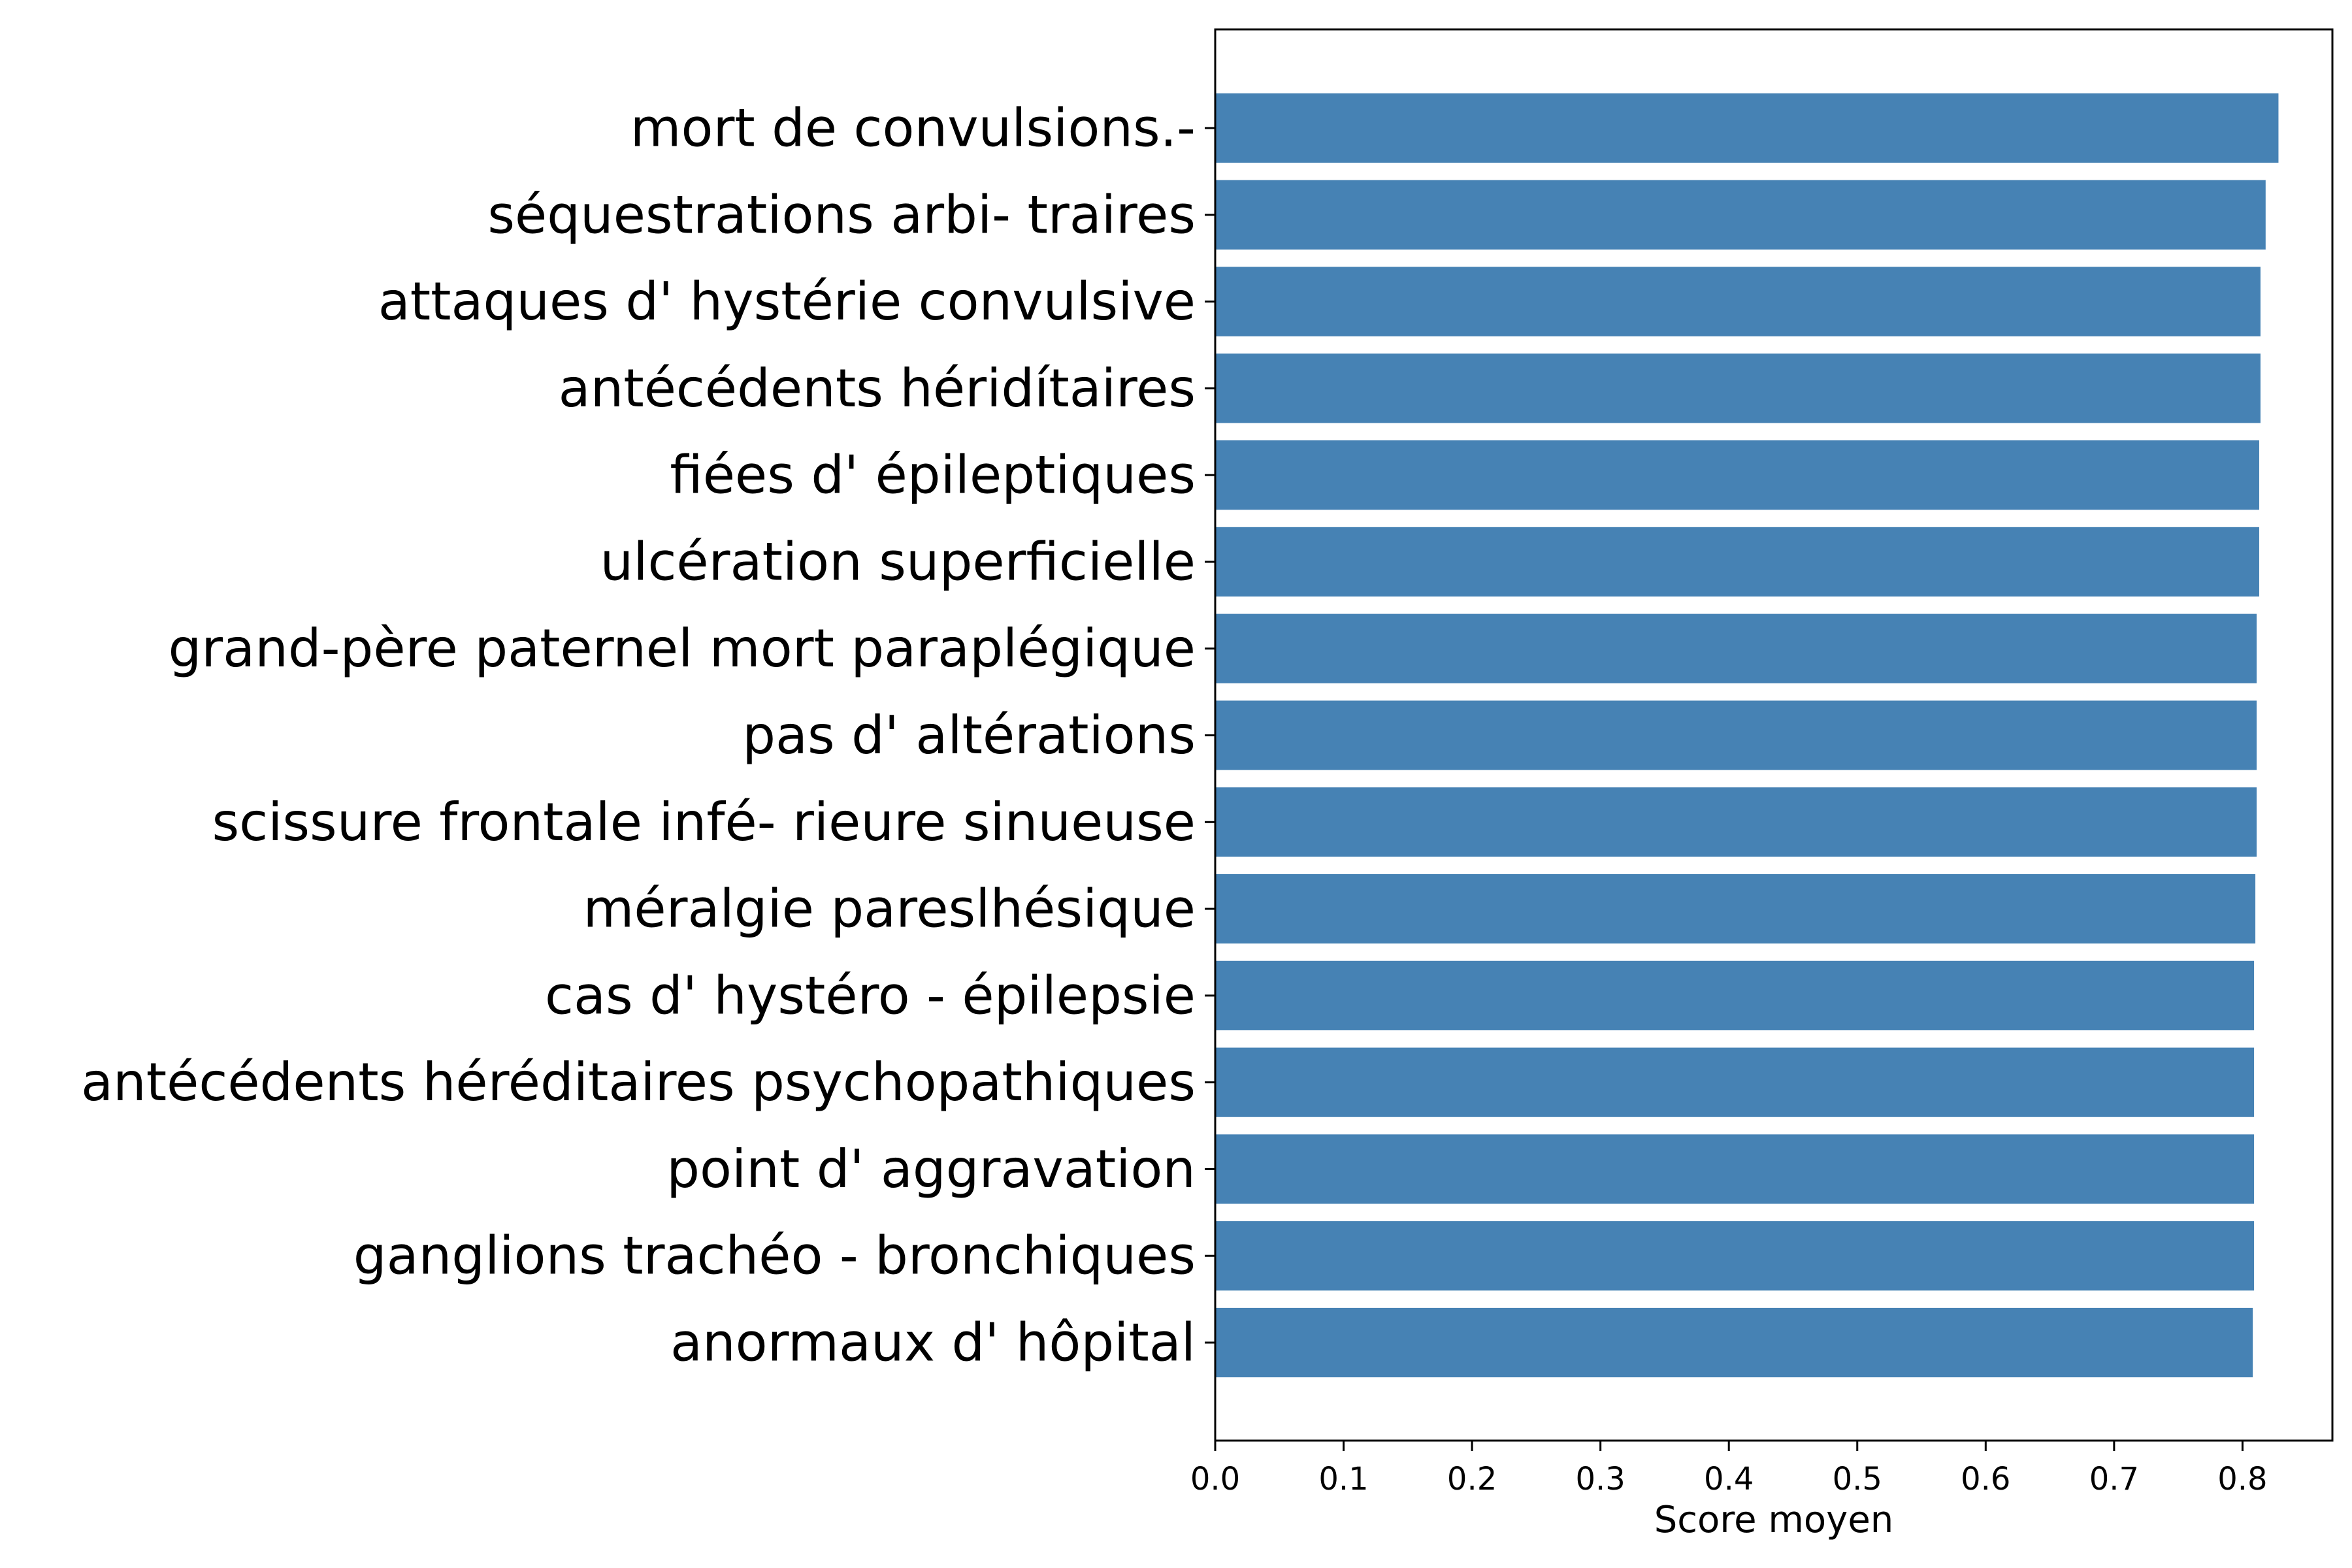  I want to click on category-label: mort de convulsions.-, so click(913, 128).